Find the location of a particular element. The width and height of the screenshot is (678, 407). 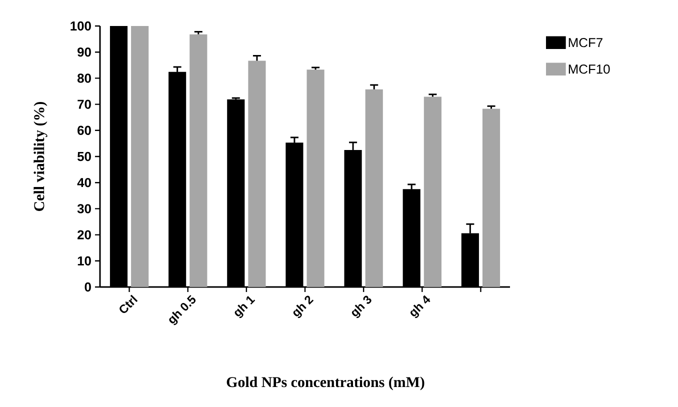

y-tick-label: 30 is located at coordinates (84, 209).